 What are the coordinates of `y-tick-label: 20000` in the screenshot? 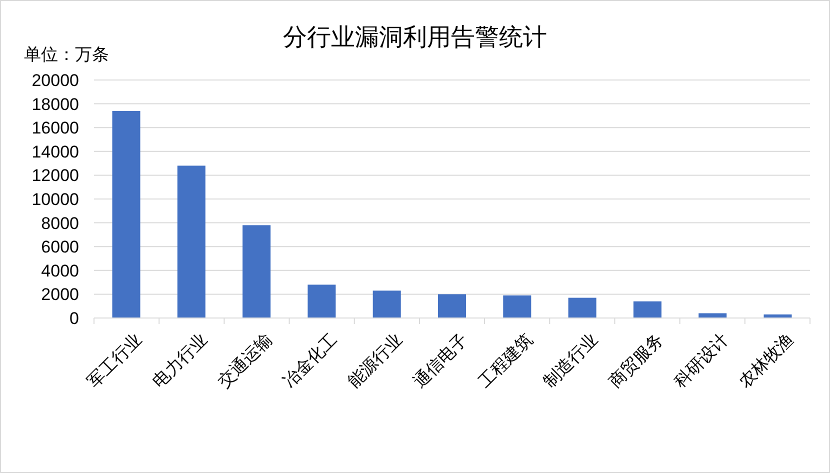 It's located at (55, 80).